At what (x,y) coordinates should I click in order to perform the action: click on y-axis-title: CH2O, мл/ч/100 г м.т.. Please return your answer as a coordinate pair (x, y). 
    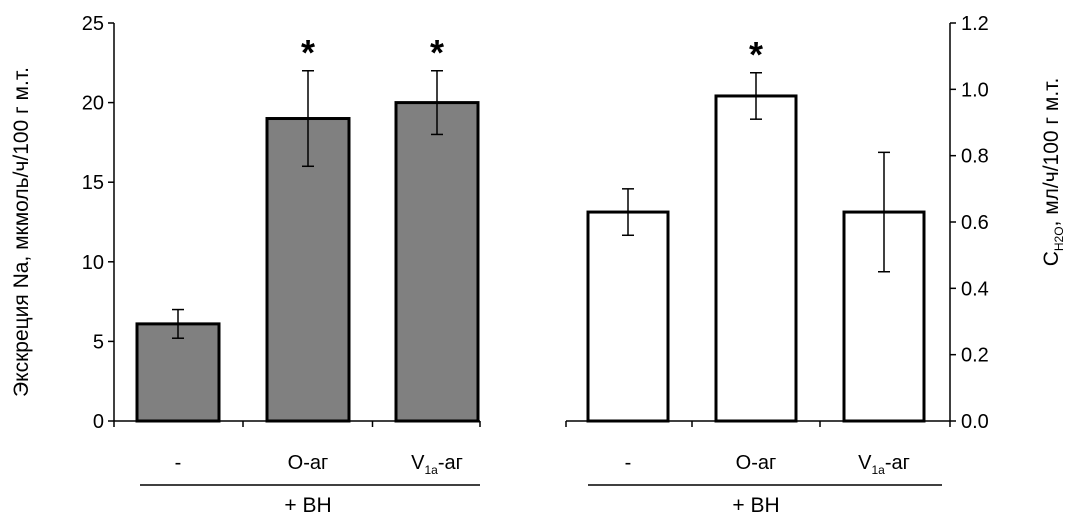
    Looking at the image, I should click on (1053, 172).